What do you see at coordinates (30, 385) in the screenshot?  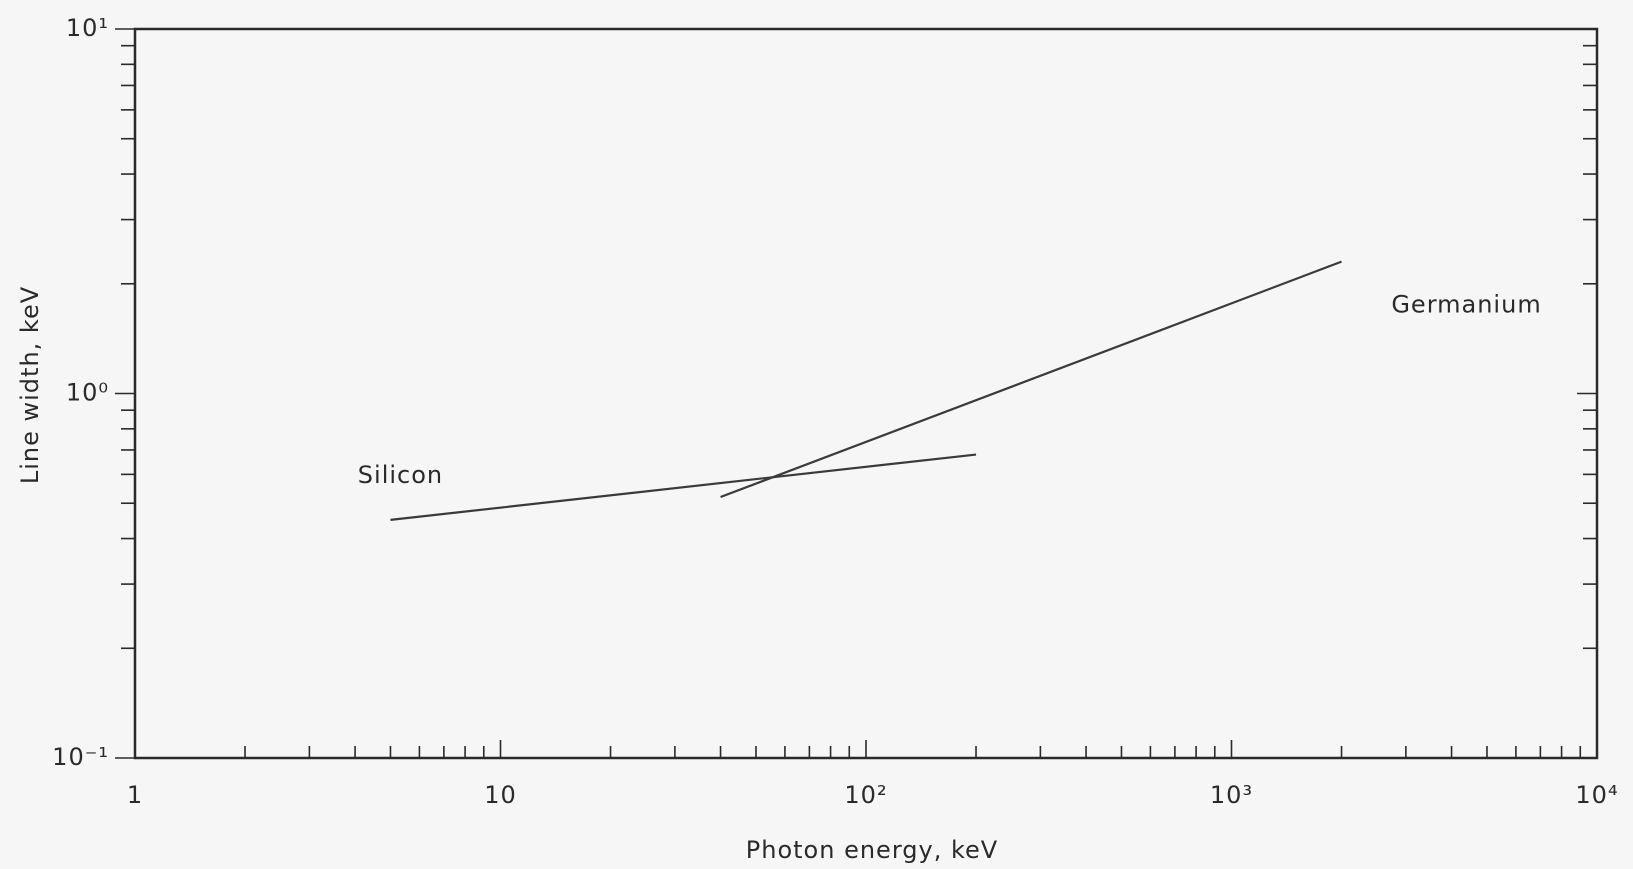 I see `y-axis-label: Line width, keV` at bounding box center [30, 385].